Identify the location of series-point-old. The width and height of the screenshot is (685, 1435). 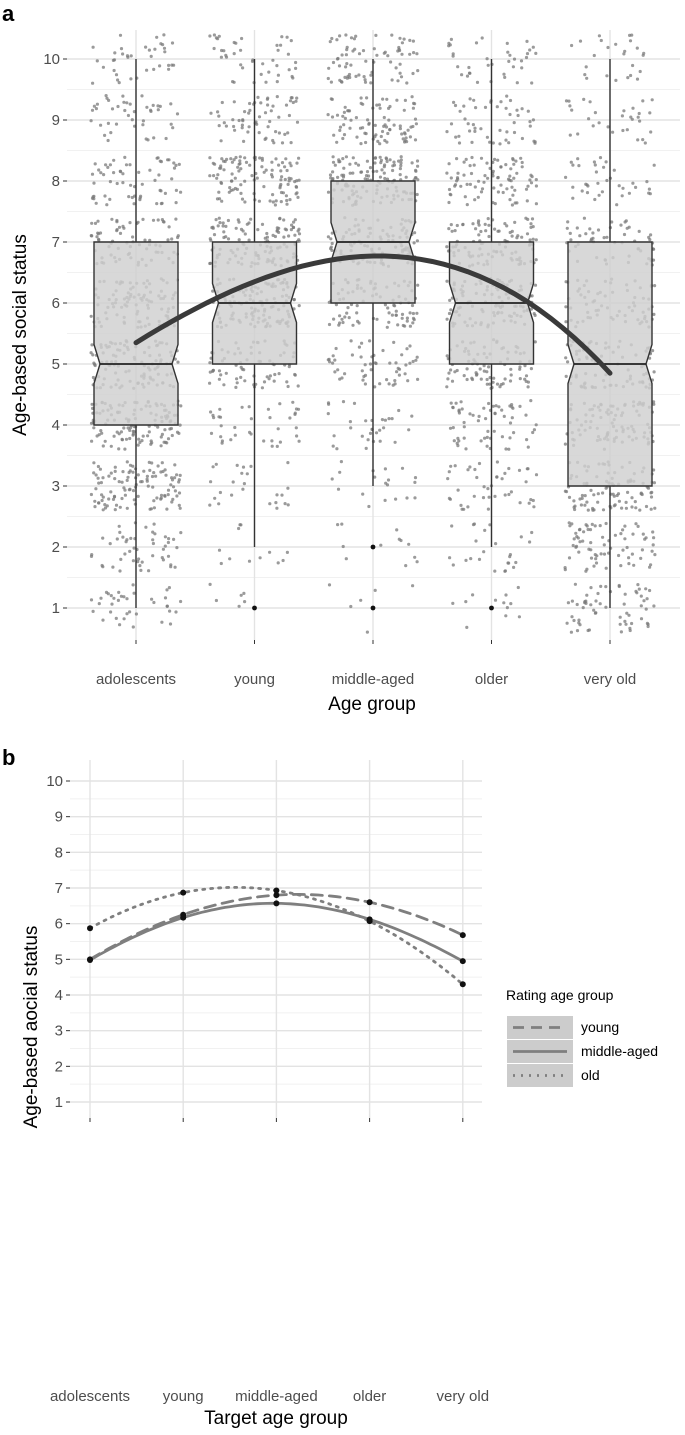
(369, 921).